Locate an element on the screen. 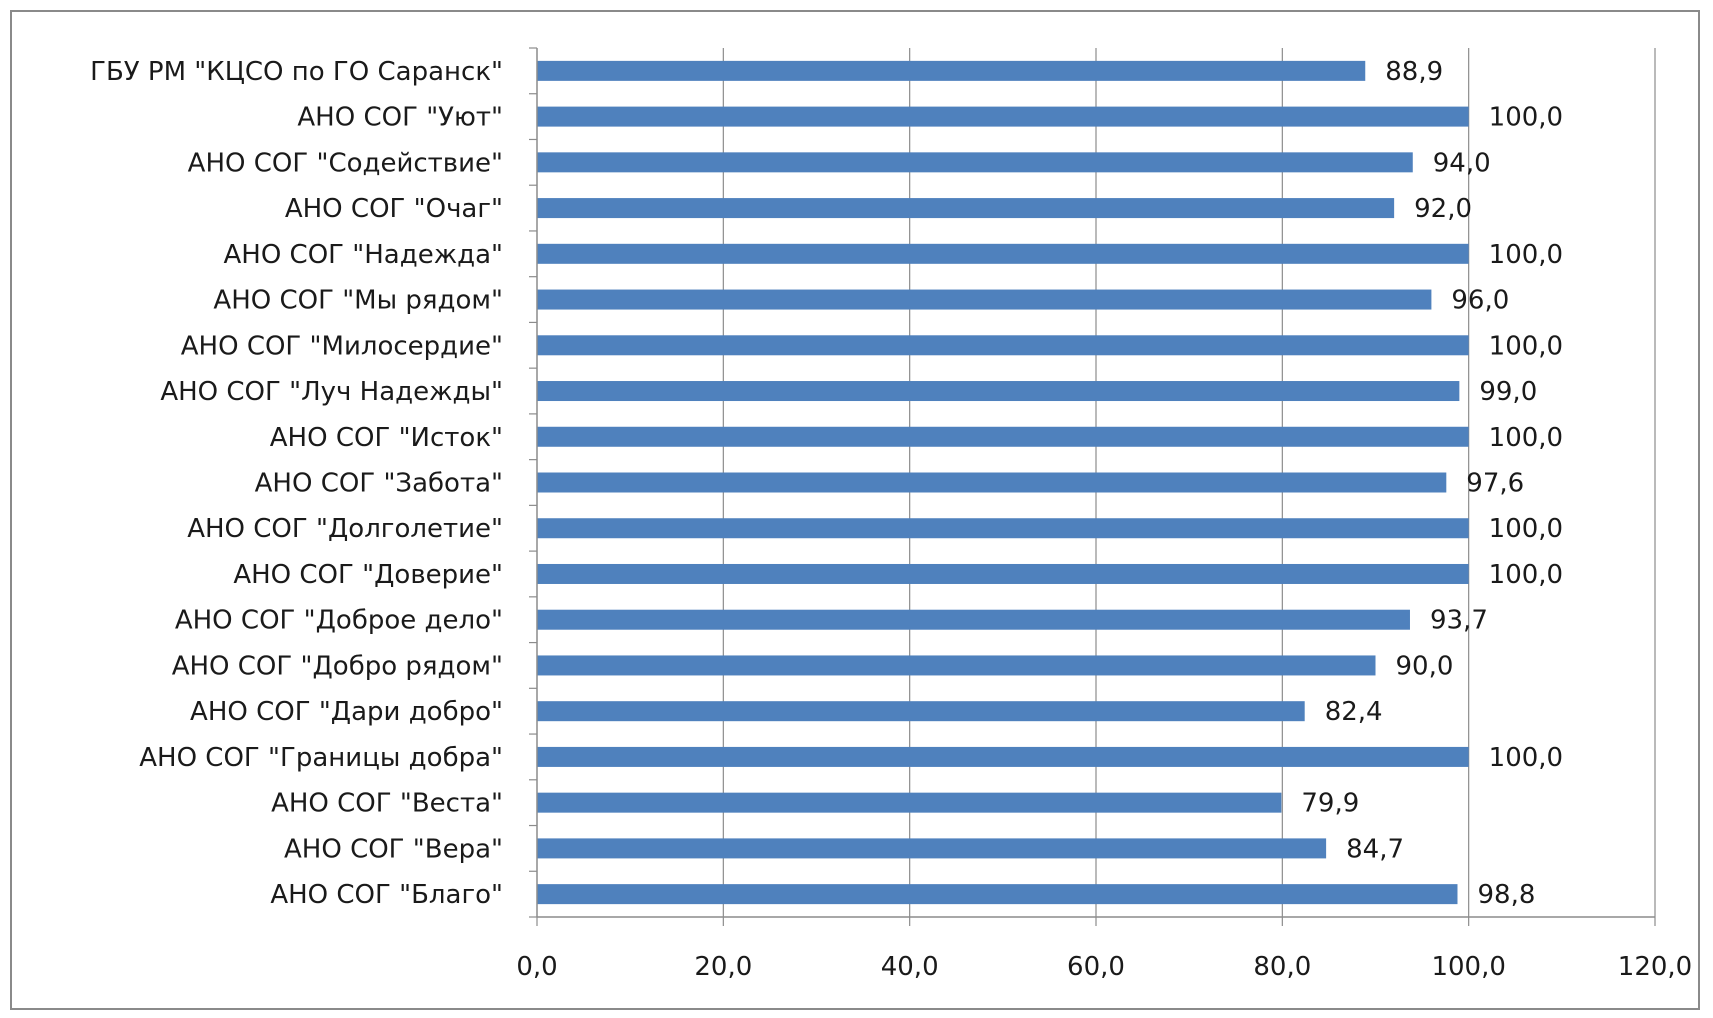  data-label-11: 100,0 is located at coordinates (1526, 575).